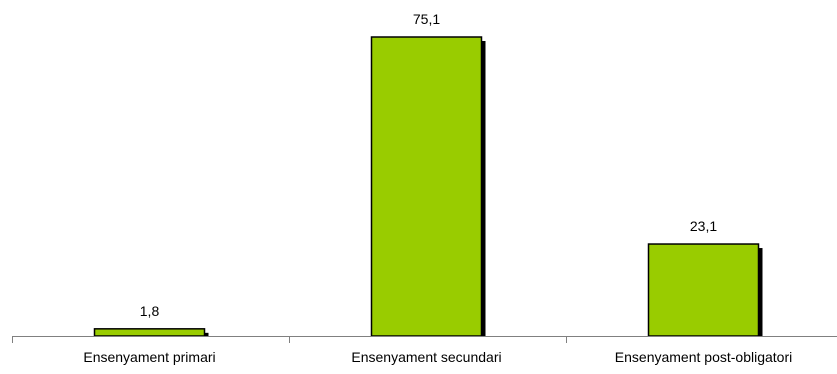 Image resolution: width=837 pixels, height=374 pixels. Describe the element at coordinates (703, 357) in the screenshot. I see `x-tick-label: Ensenyament post-obligatori` at that location.